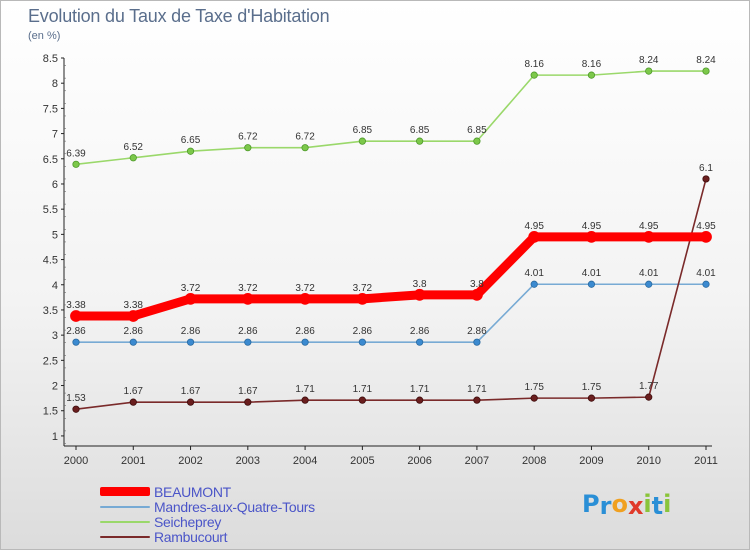 This screenshot has width=750, height=550. Describe the element at coordinates (248, 461) in the screenshot. I see `x-tick-label: 2003` at that location.